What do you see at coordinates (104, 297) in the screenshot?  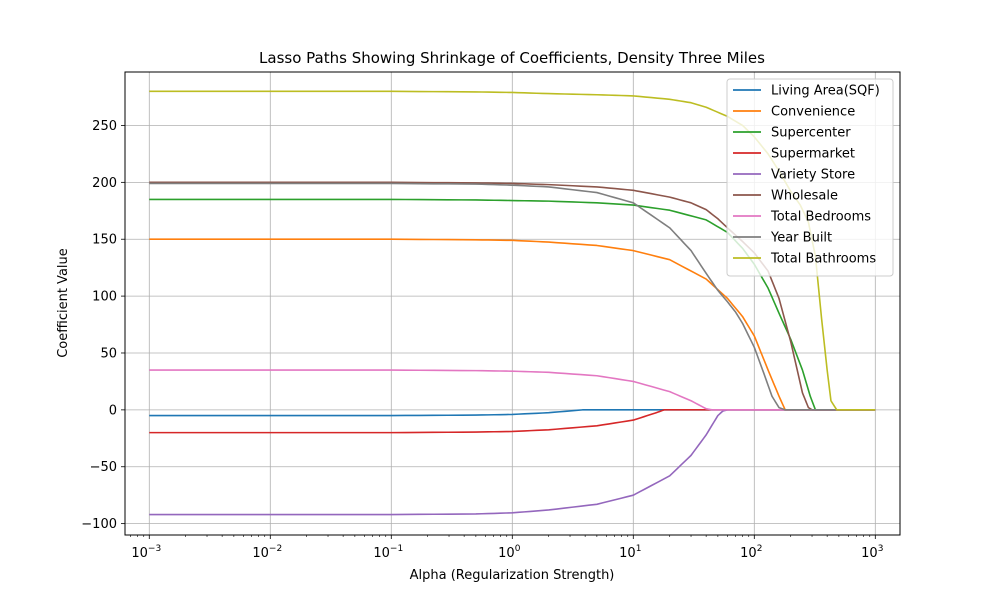 I see `y-tick-label: 100` at bounding box center [104, 297].